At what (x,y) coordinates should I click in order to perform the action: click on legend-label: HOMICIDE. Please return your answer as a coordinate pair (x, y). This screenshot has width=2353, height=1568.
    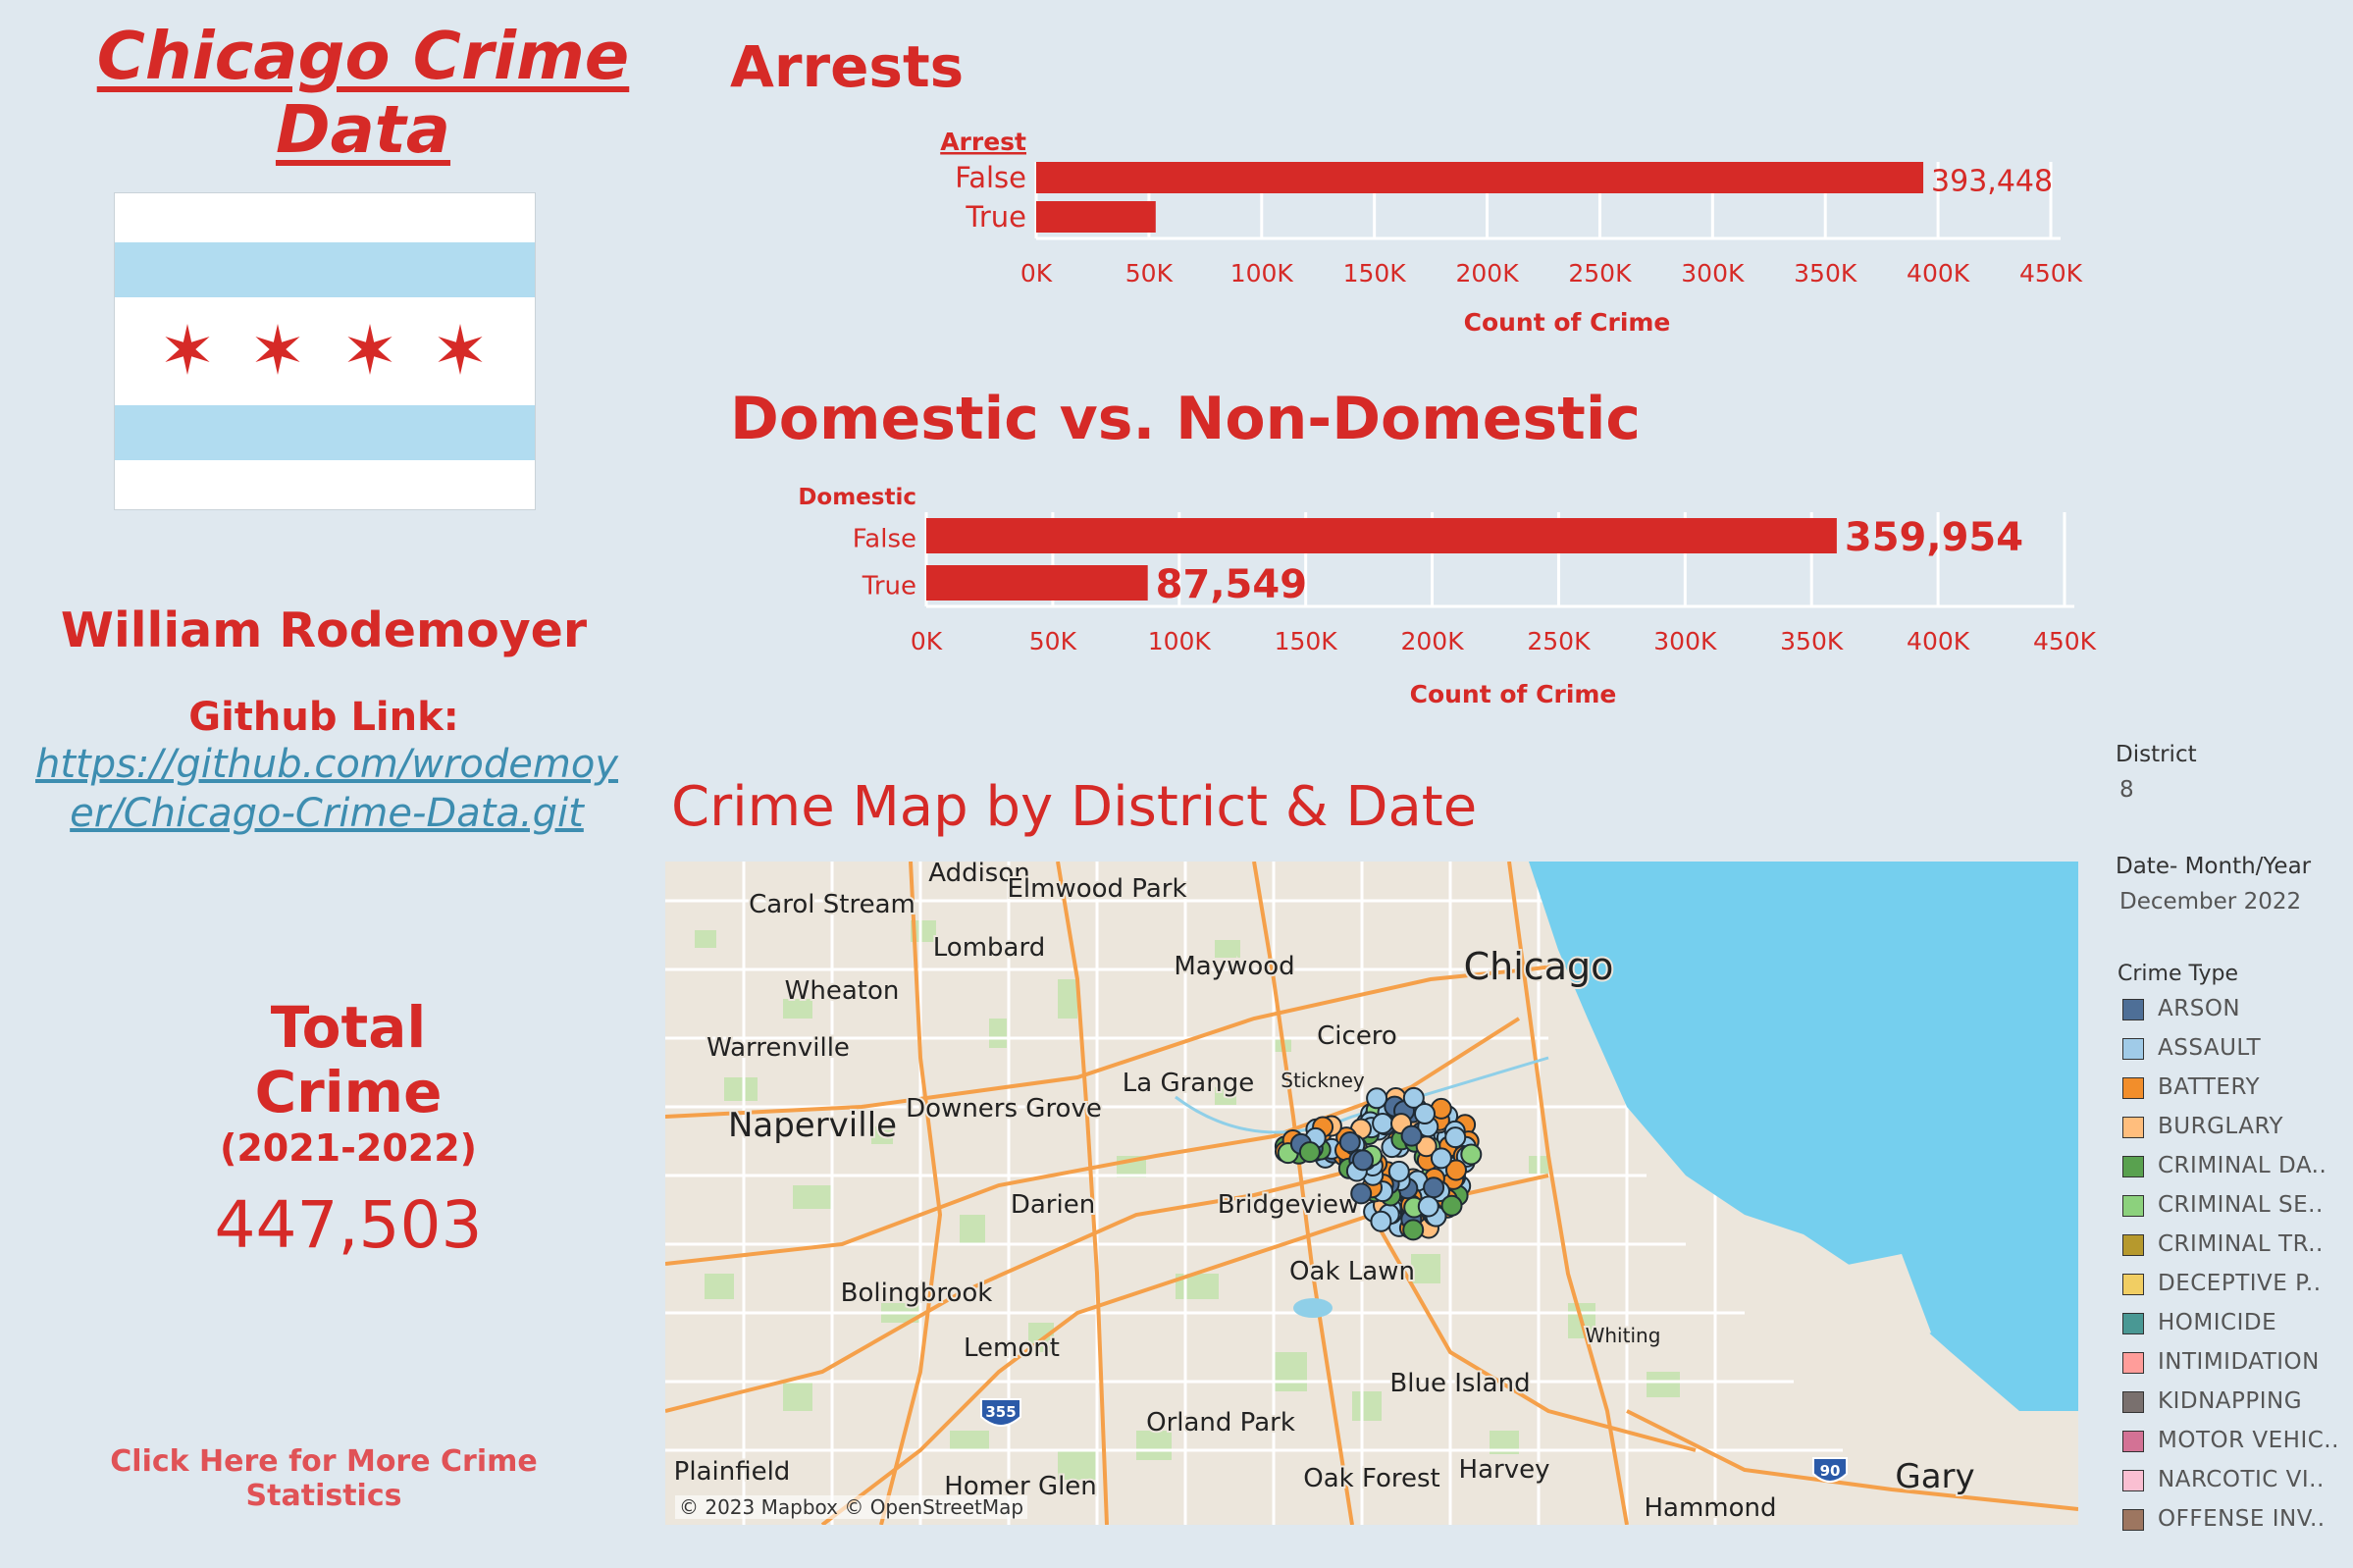
    Looking at the image, I should click on (2217, 1322).